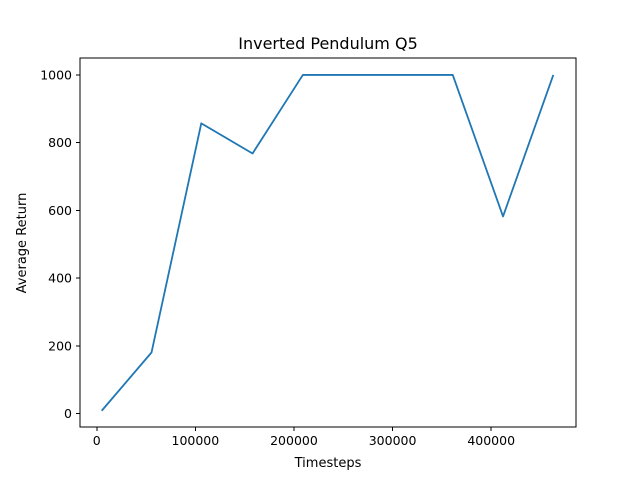  What do you see at coordinates (196, 440) in the screenshot?
I see `x-tick-label: 100000` at bounding box center [196, 440].